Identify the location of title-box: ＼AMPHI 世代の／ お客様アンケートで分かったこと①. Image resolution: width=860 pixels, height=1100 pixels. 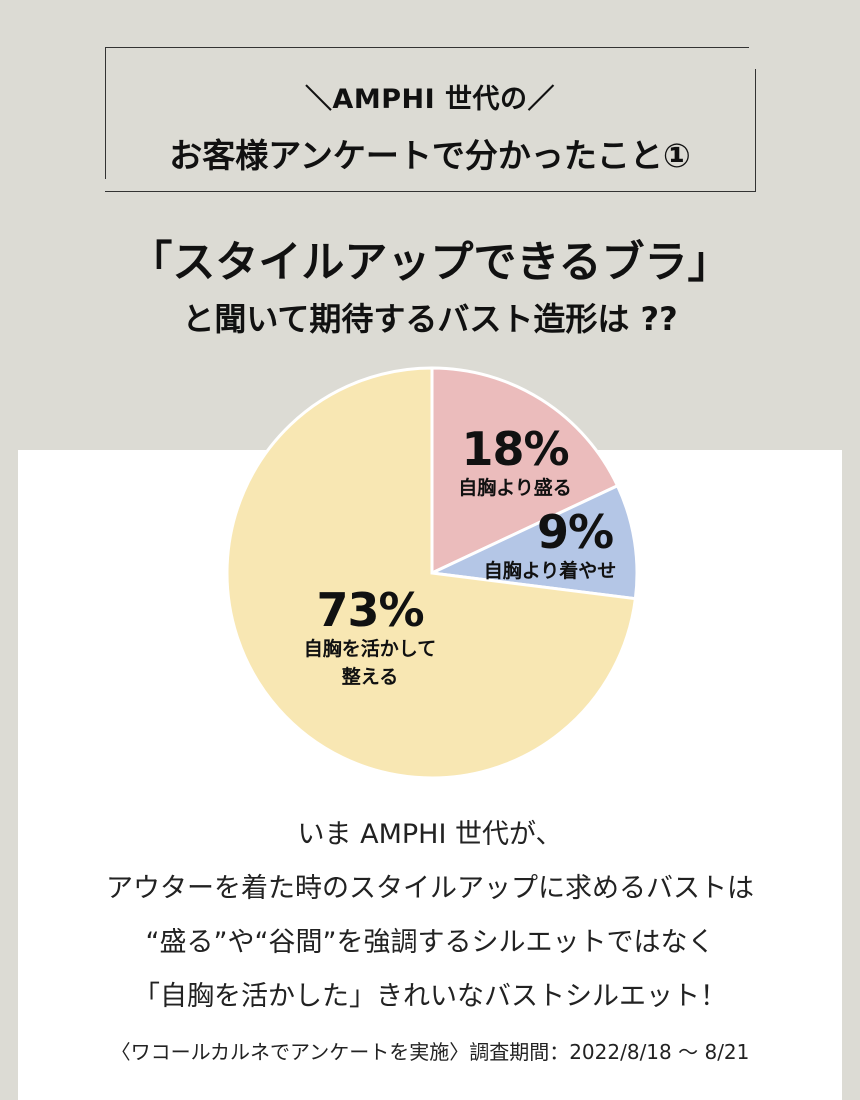
(430, 120).